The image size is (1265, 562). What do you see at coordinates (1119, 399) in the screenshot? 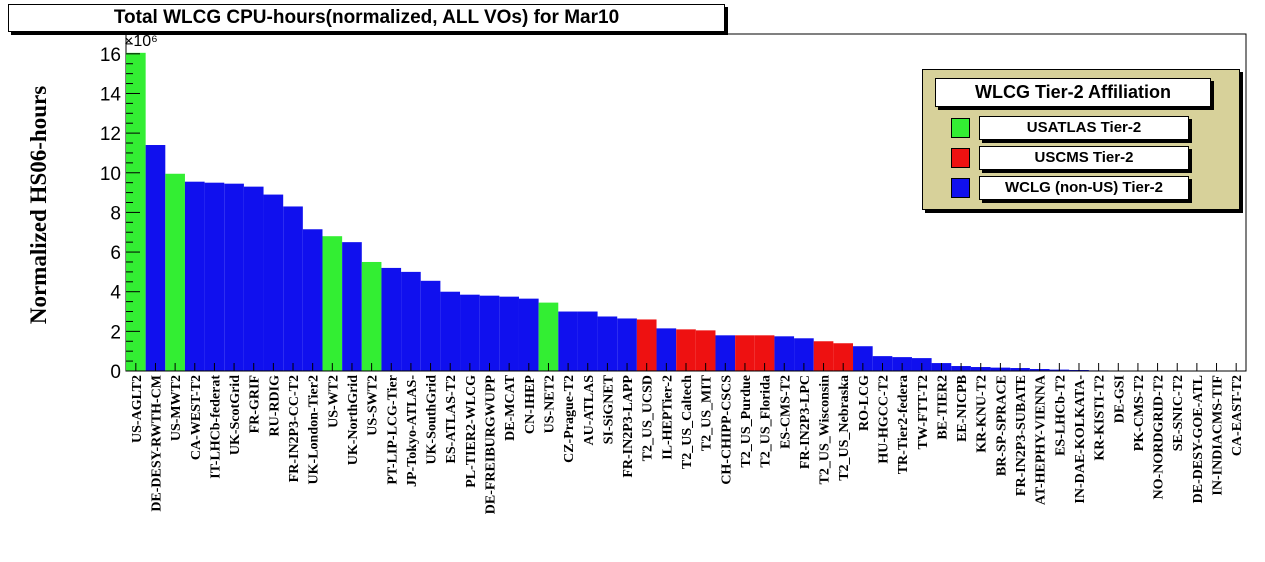
I see `x-tick-label: DE-GSI` at bounding box center [1119, 399].